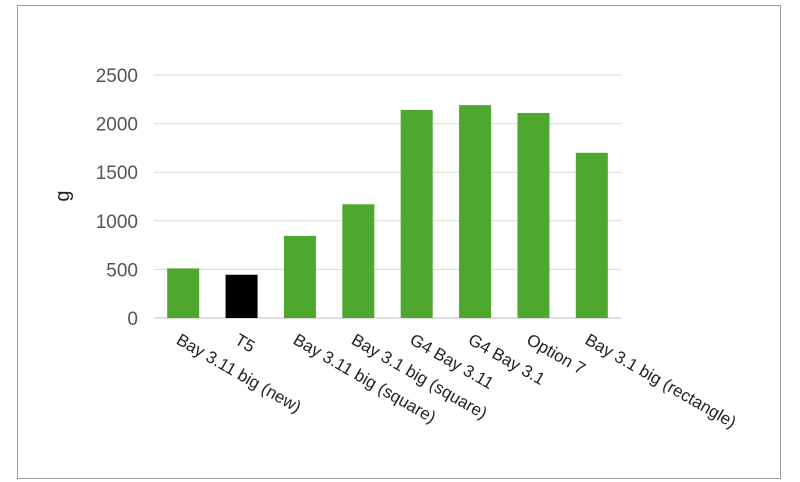 The height and width of the screenshot is (482, 800). What do you see at coordinates (117, 222) in the screenshot?
I see `y-tick-label: 1000` at bounding box center [117, 222].